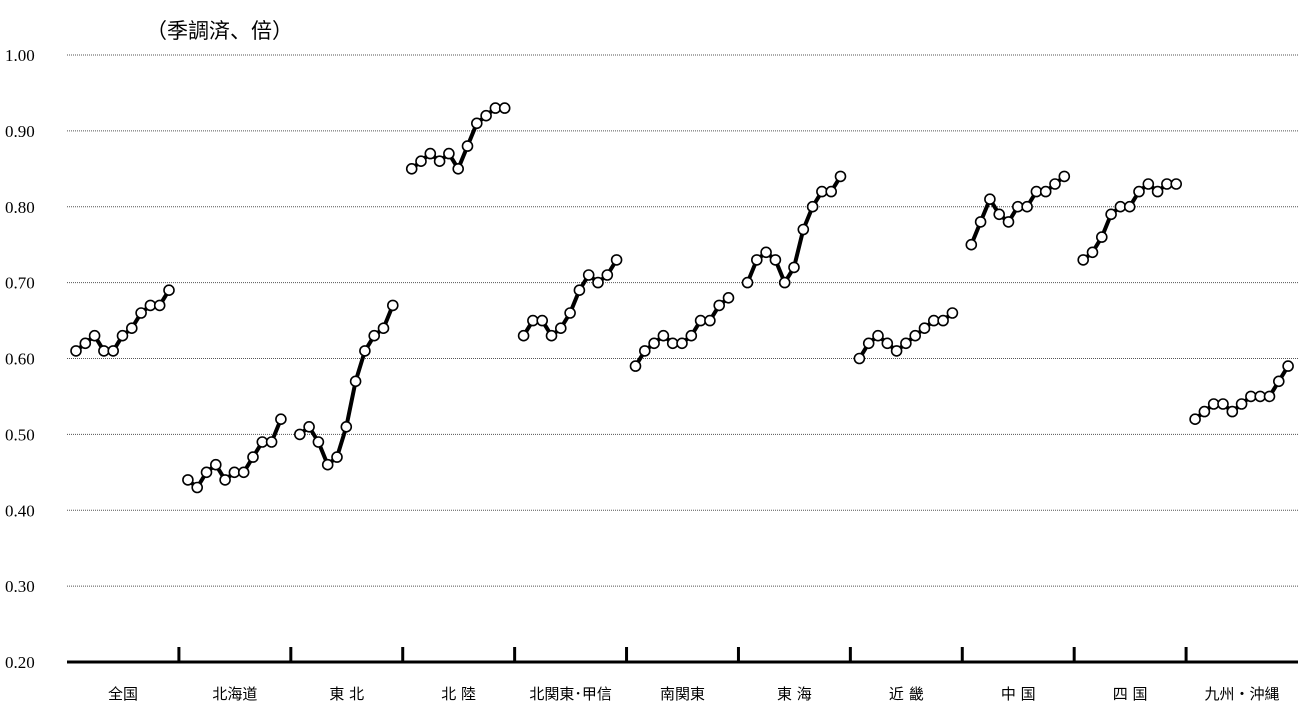 This screenshot has width=1298, height=706. Describe the element at coordinates (682, 655) in the screenshot. I see `x-axis` at that location.